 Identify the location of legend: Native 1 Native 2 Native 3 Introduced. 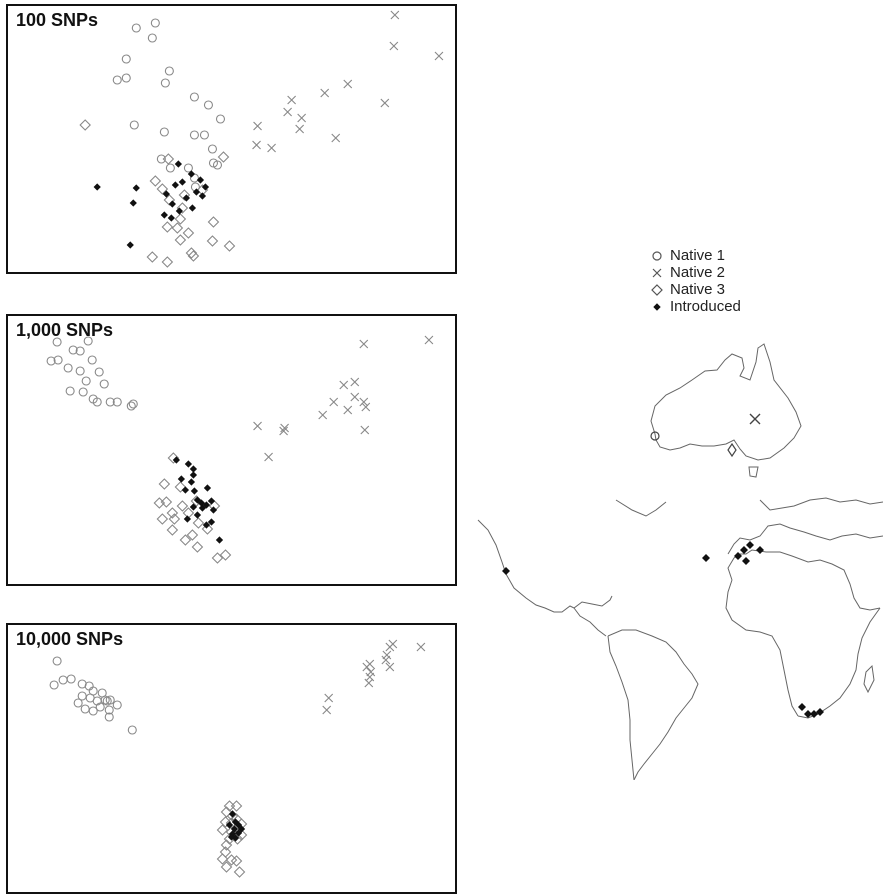
(695, 281).